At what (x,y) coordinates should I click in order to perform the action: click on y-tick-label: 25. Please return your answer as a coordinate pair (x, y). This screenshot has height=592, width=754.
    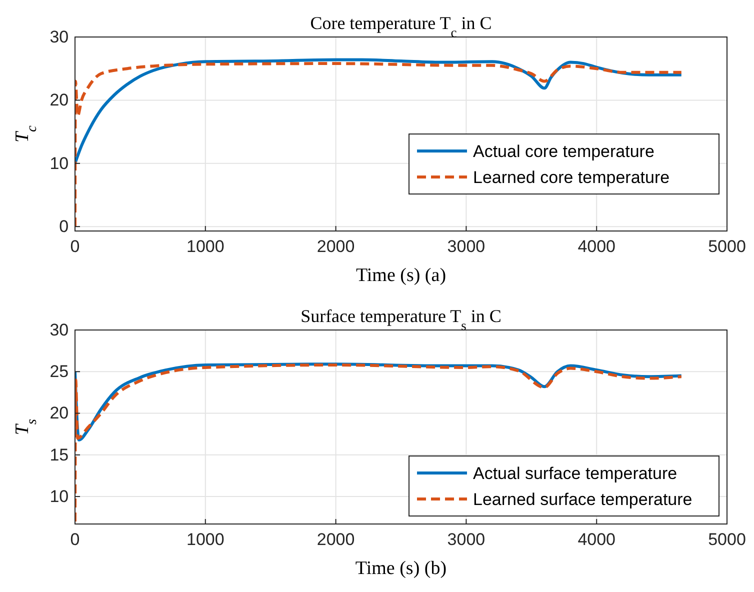
    Looking at the image, I should click on (59, 372).